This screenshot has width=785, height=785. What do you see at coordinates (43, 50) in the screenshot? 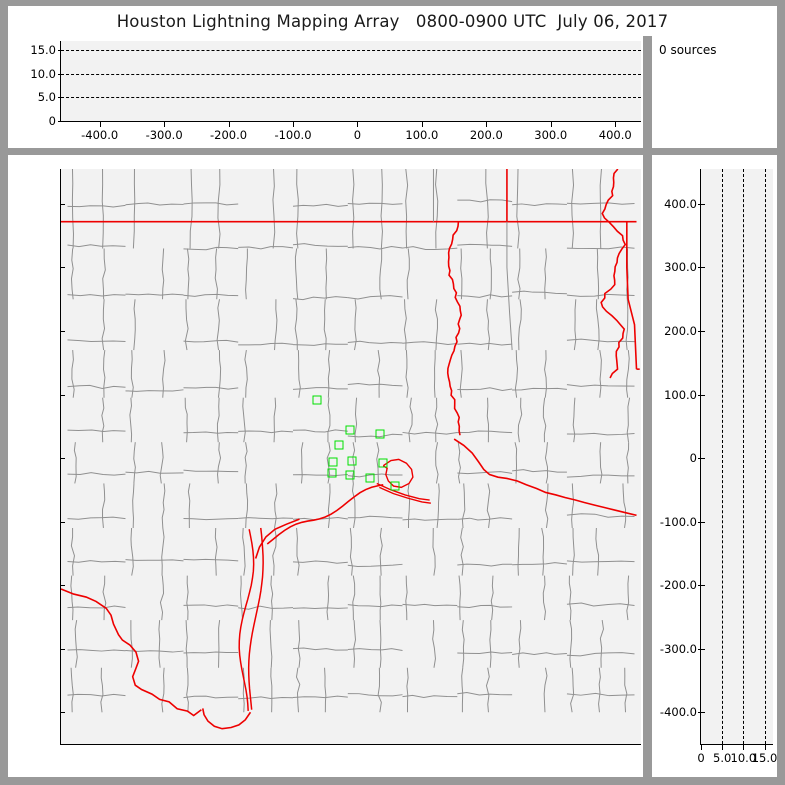
I see `y-tick-label: 15.0` at bounding box center [43, 50].